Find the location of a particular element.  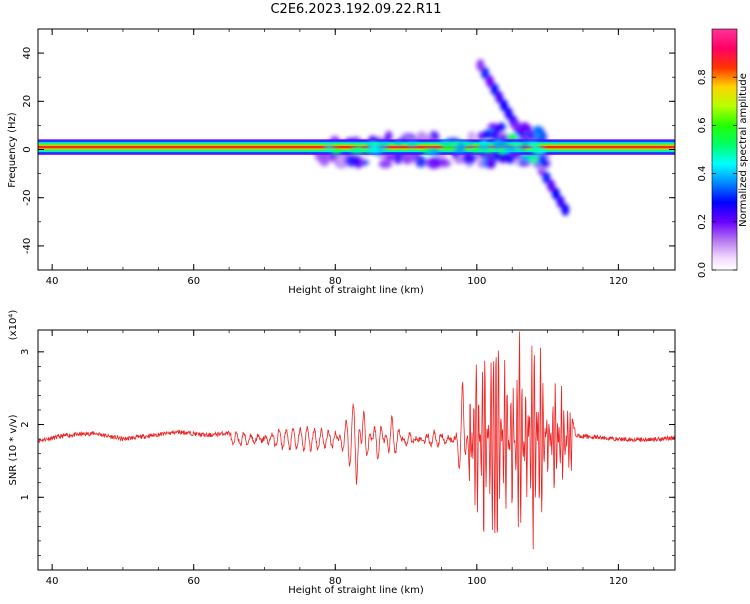

colorbar-tick-label: 0.4 is located at coordinates (702, 174).